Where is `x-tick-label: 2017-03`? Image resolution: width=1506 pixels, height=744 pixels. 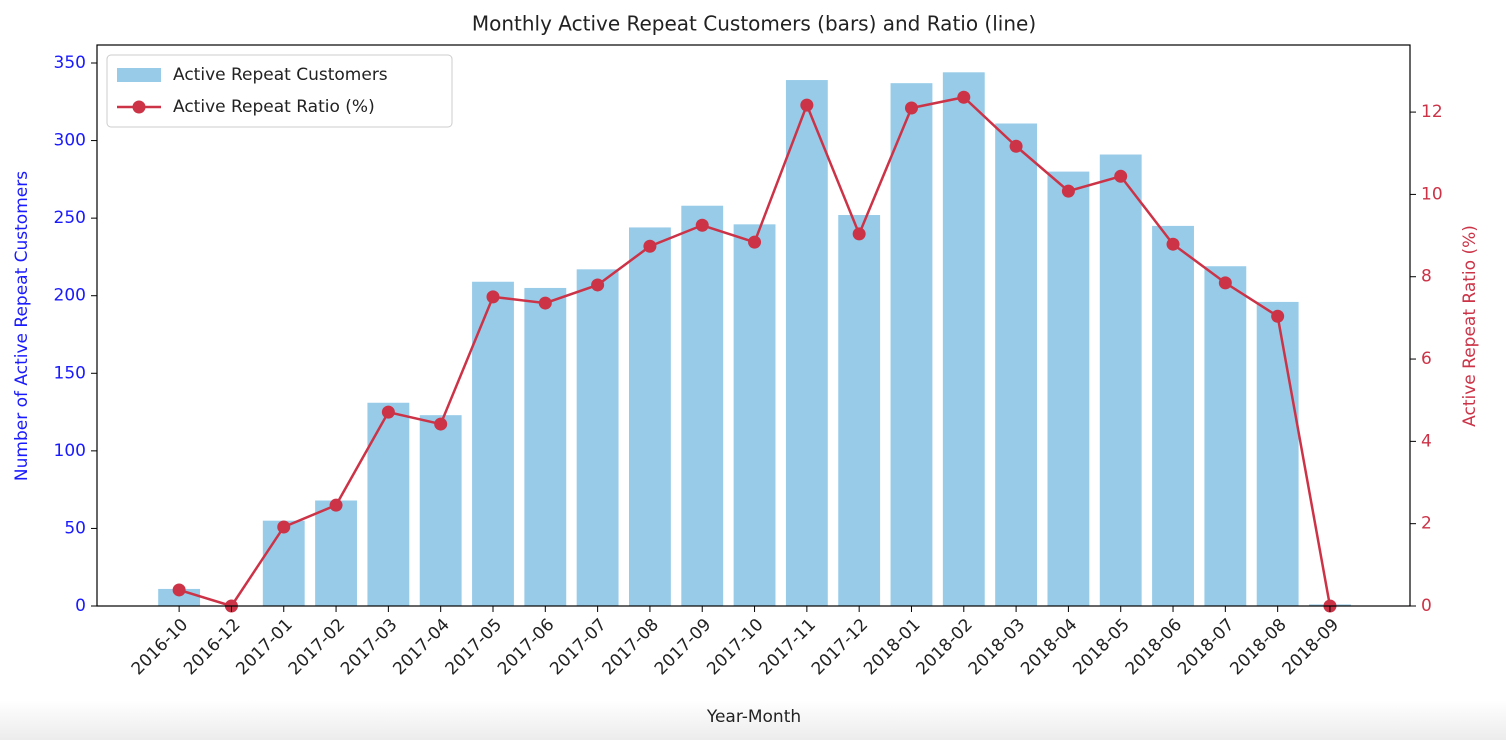
x-tick-label: 2017-03 is located at coordinates (369, 647).